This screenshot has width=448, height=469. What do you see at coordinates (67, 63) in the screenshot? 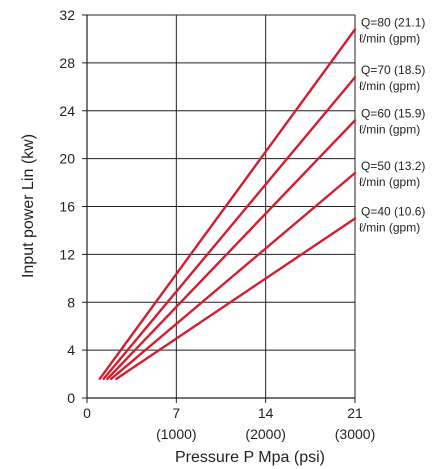
I see `y-tick-label: 28` at bounding box center [67, 63].